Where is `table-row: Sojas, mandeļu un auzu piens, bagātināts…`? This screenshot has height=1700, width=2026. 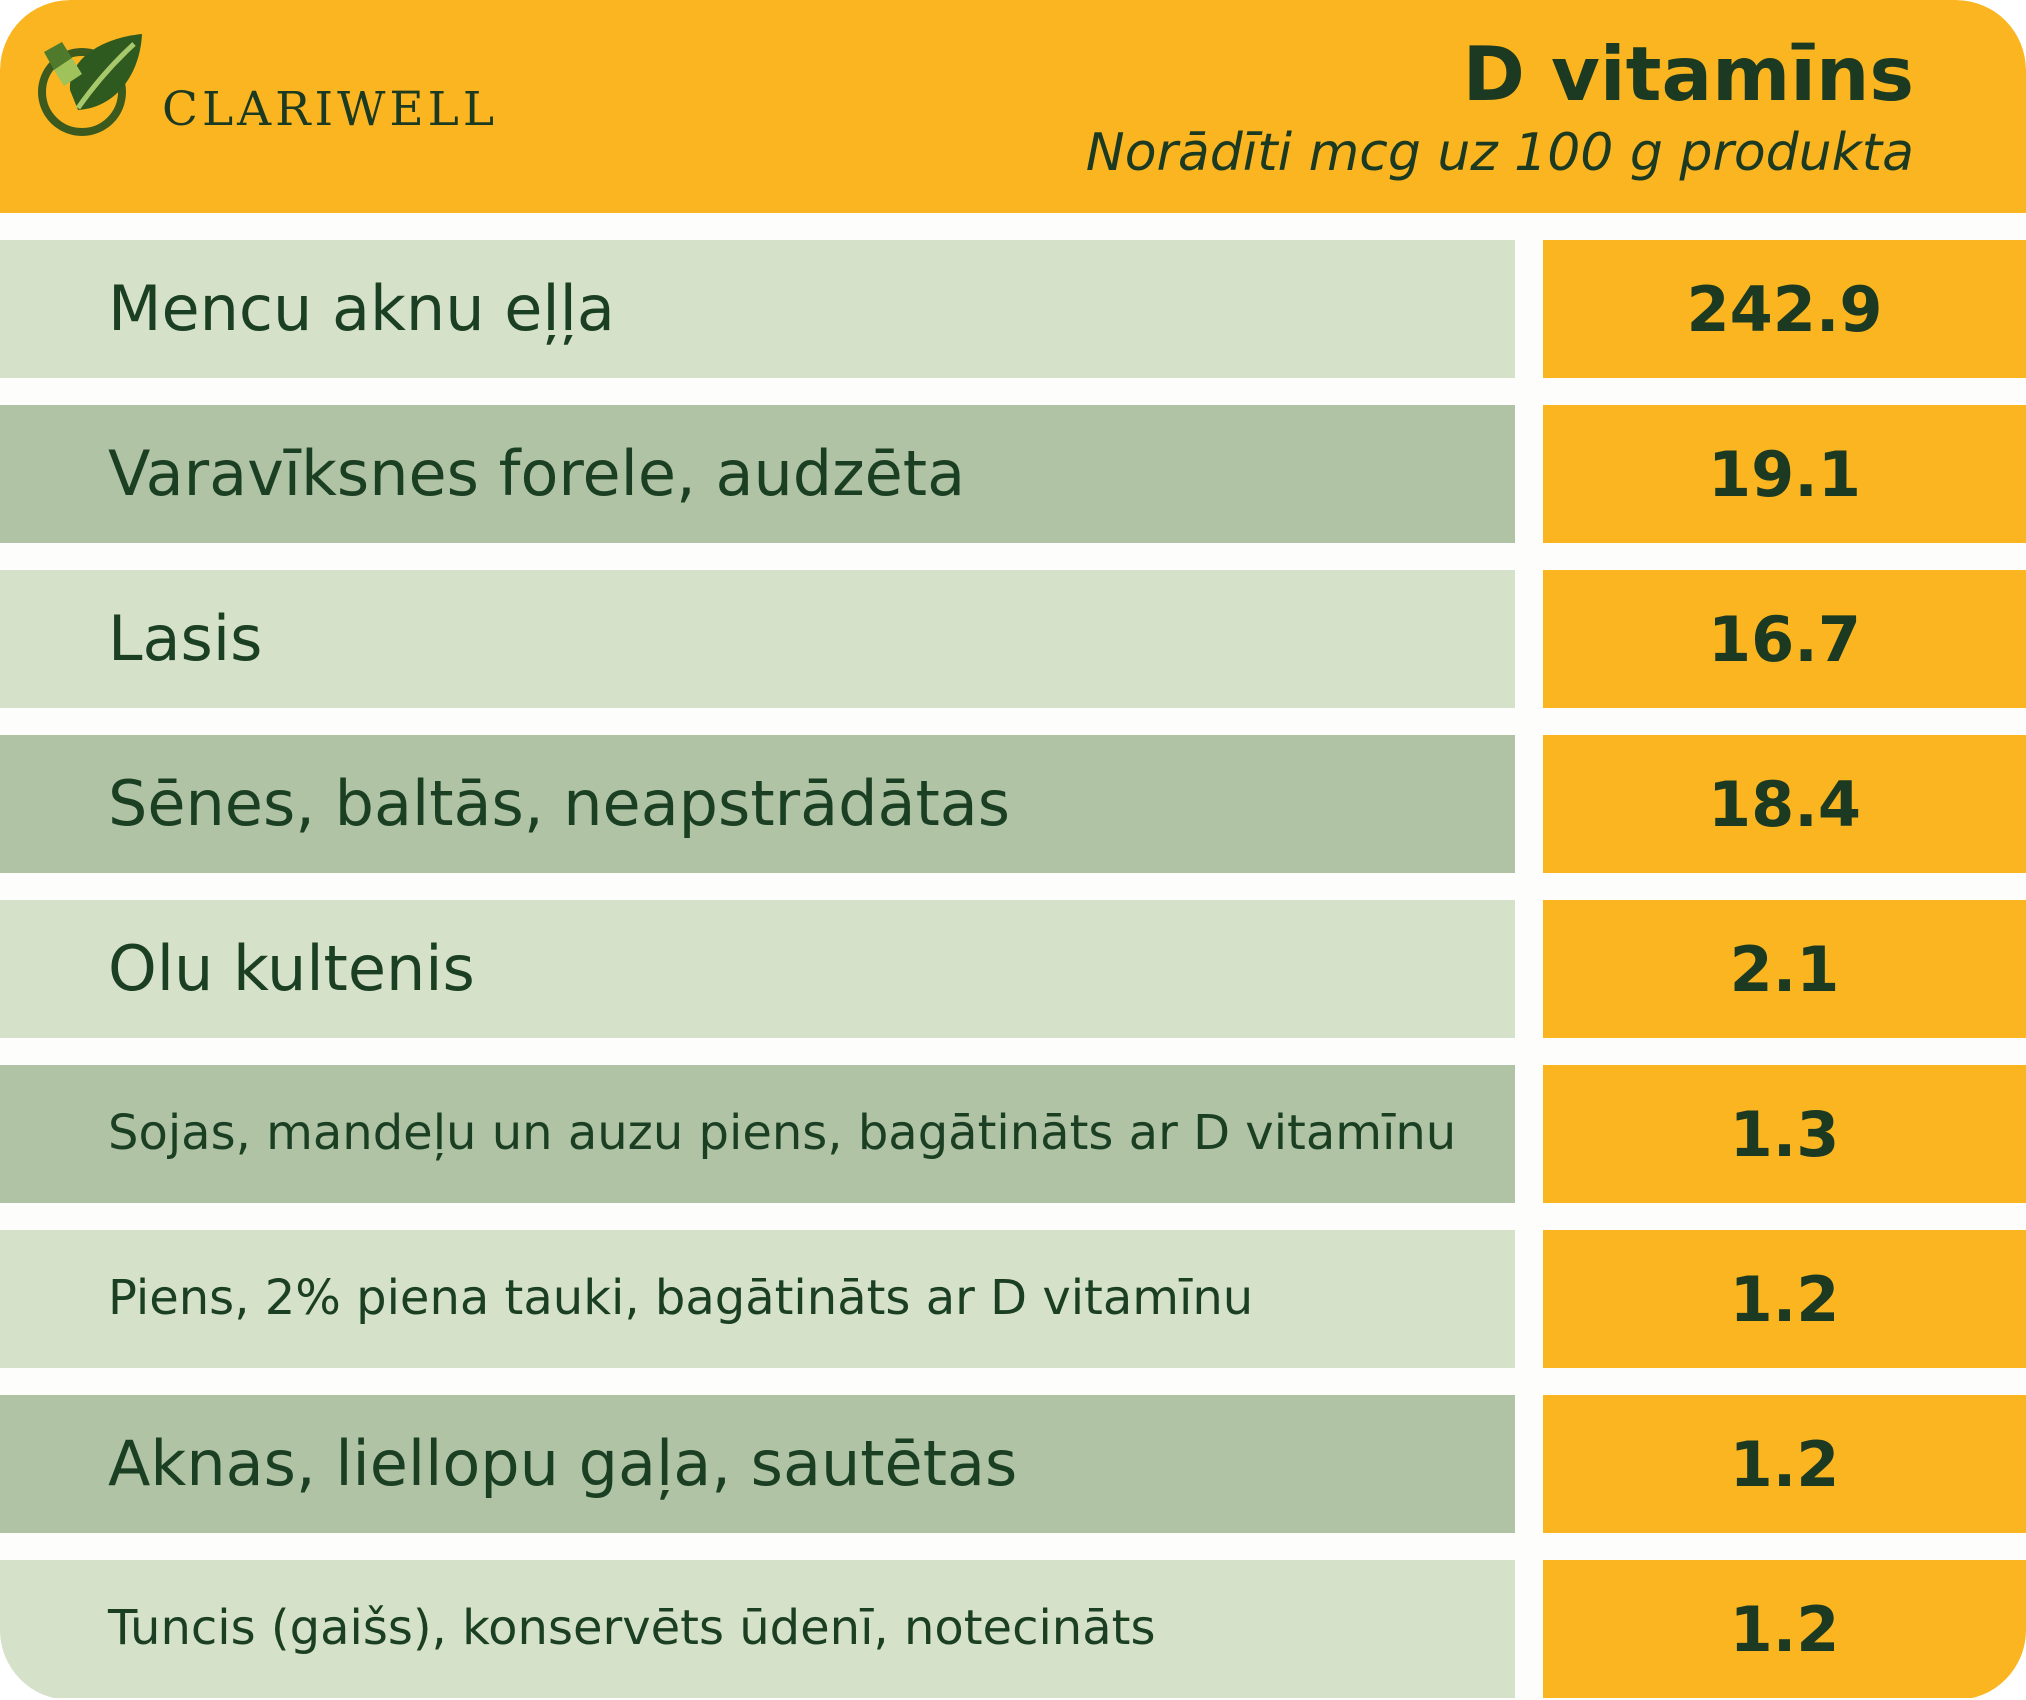 table-row: Sojas, mandeļu un auzu piens, bagātināts… is located at coordinates (1013, 1134).